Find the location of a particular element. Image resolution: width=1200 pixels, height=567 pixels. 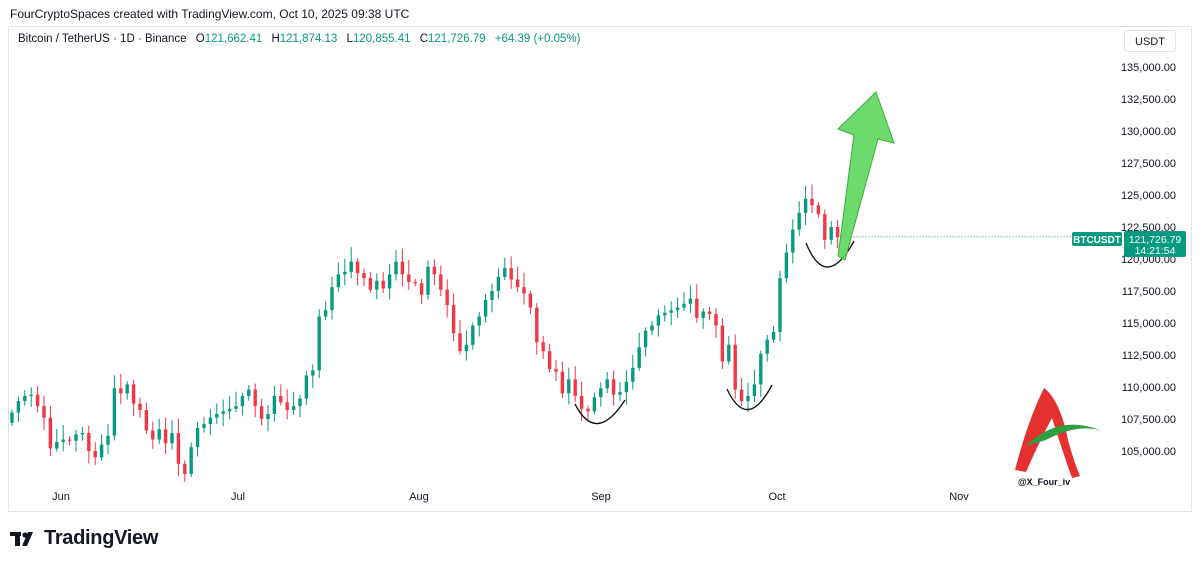

cup-drawing-sep is located at coordinates (600, 412).